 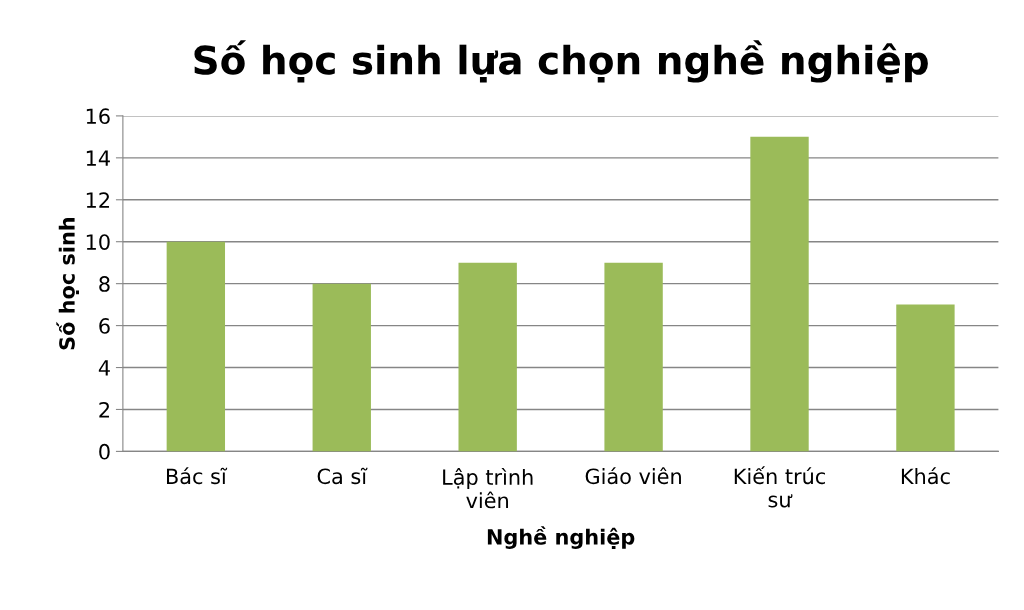 What do you see at coordinates (98, 116) in the screenshot?
I see `y-tick-label: 16` at bounding box center [98, 116].